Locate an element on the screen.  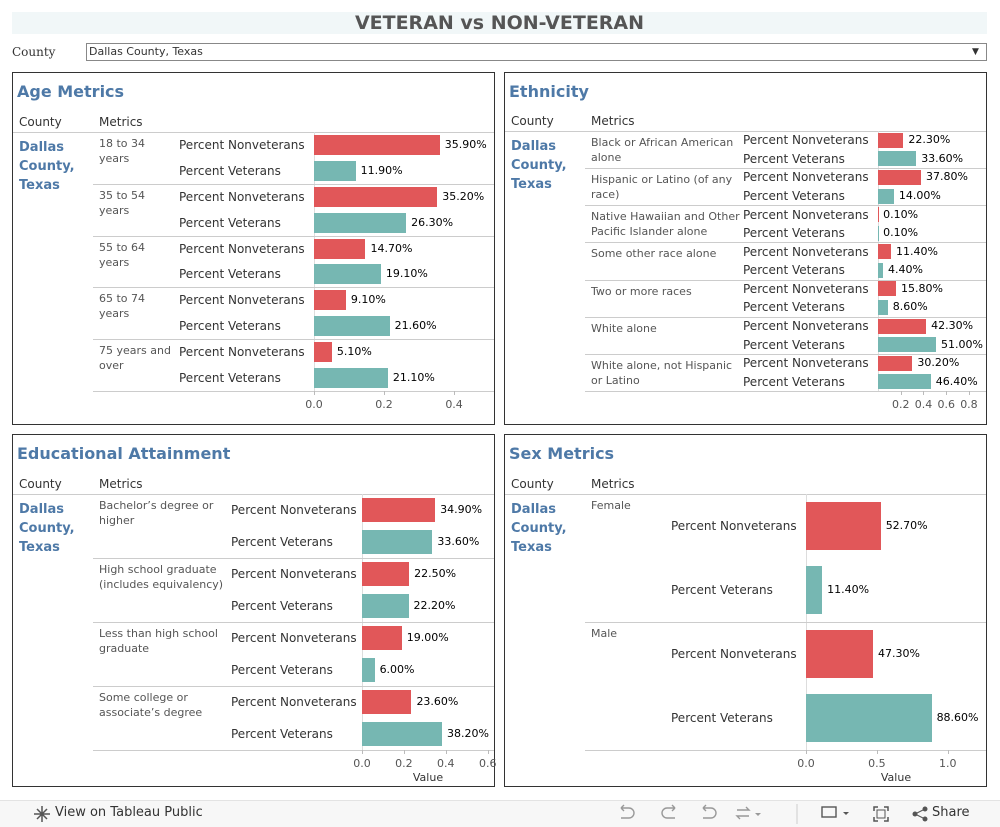
group-label: 55 to 64 years is located at coordinates (122, 254).